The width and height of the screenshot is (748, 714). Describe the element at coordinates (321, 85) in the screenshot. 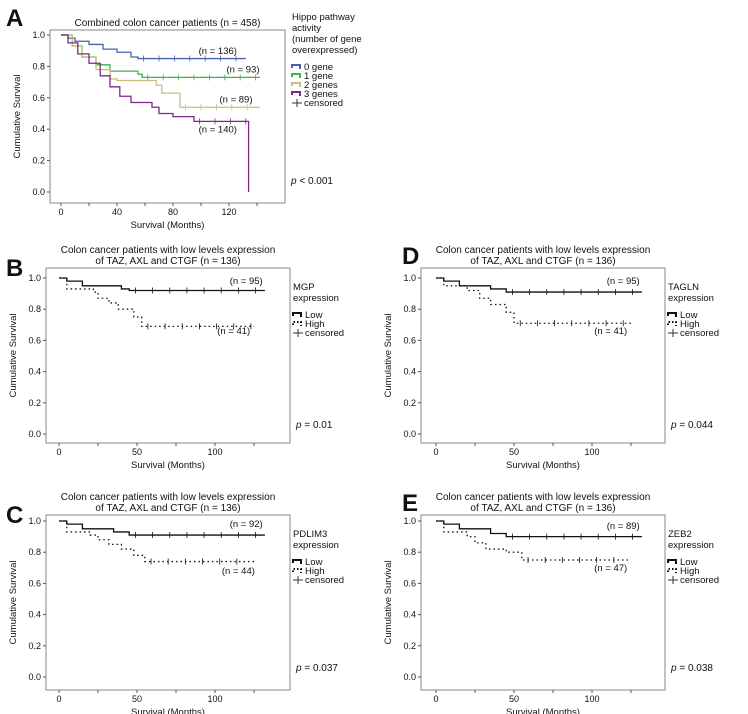

I see `legend-label: 2 genes` at that location.